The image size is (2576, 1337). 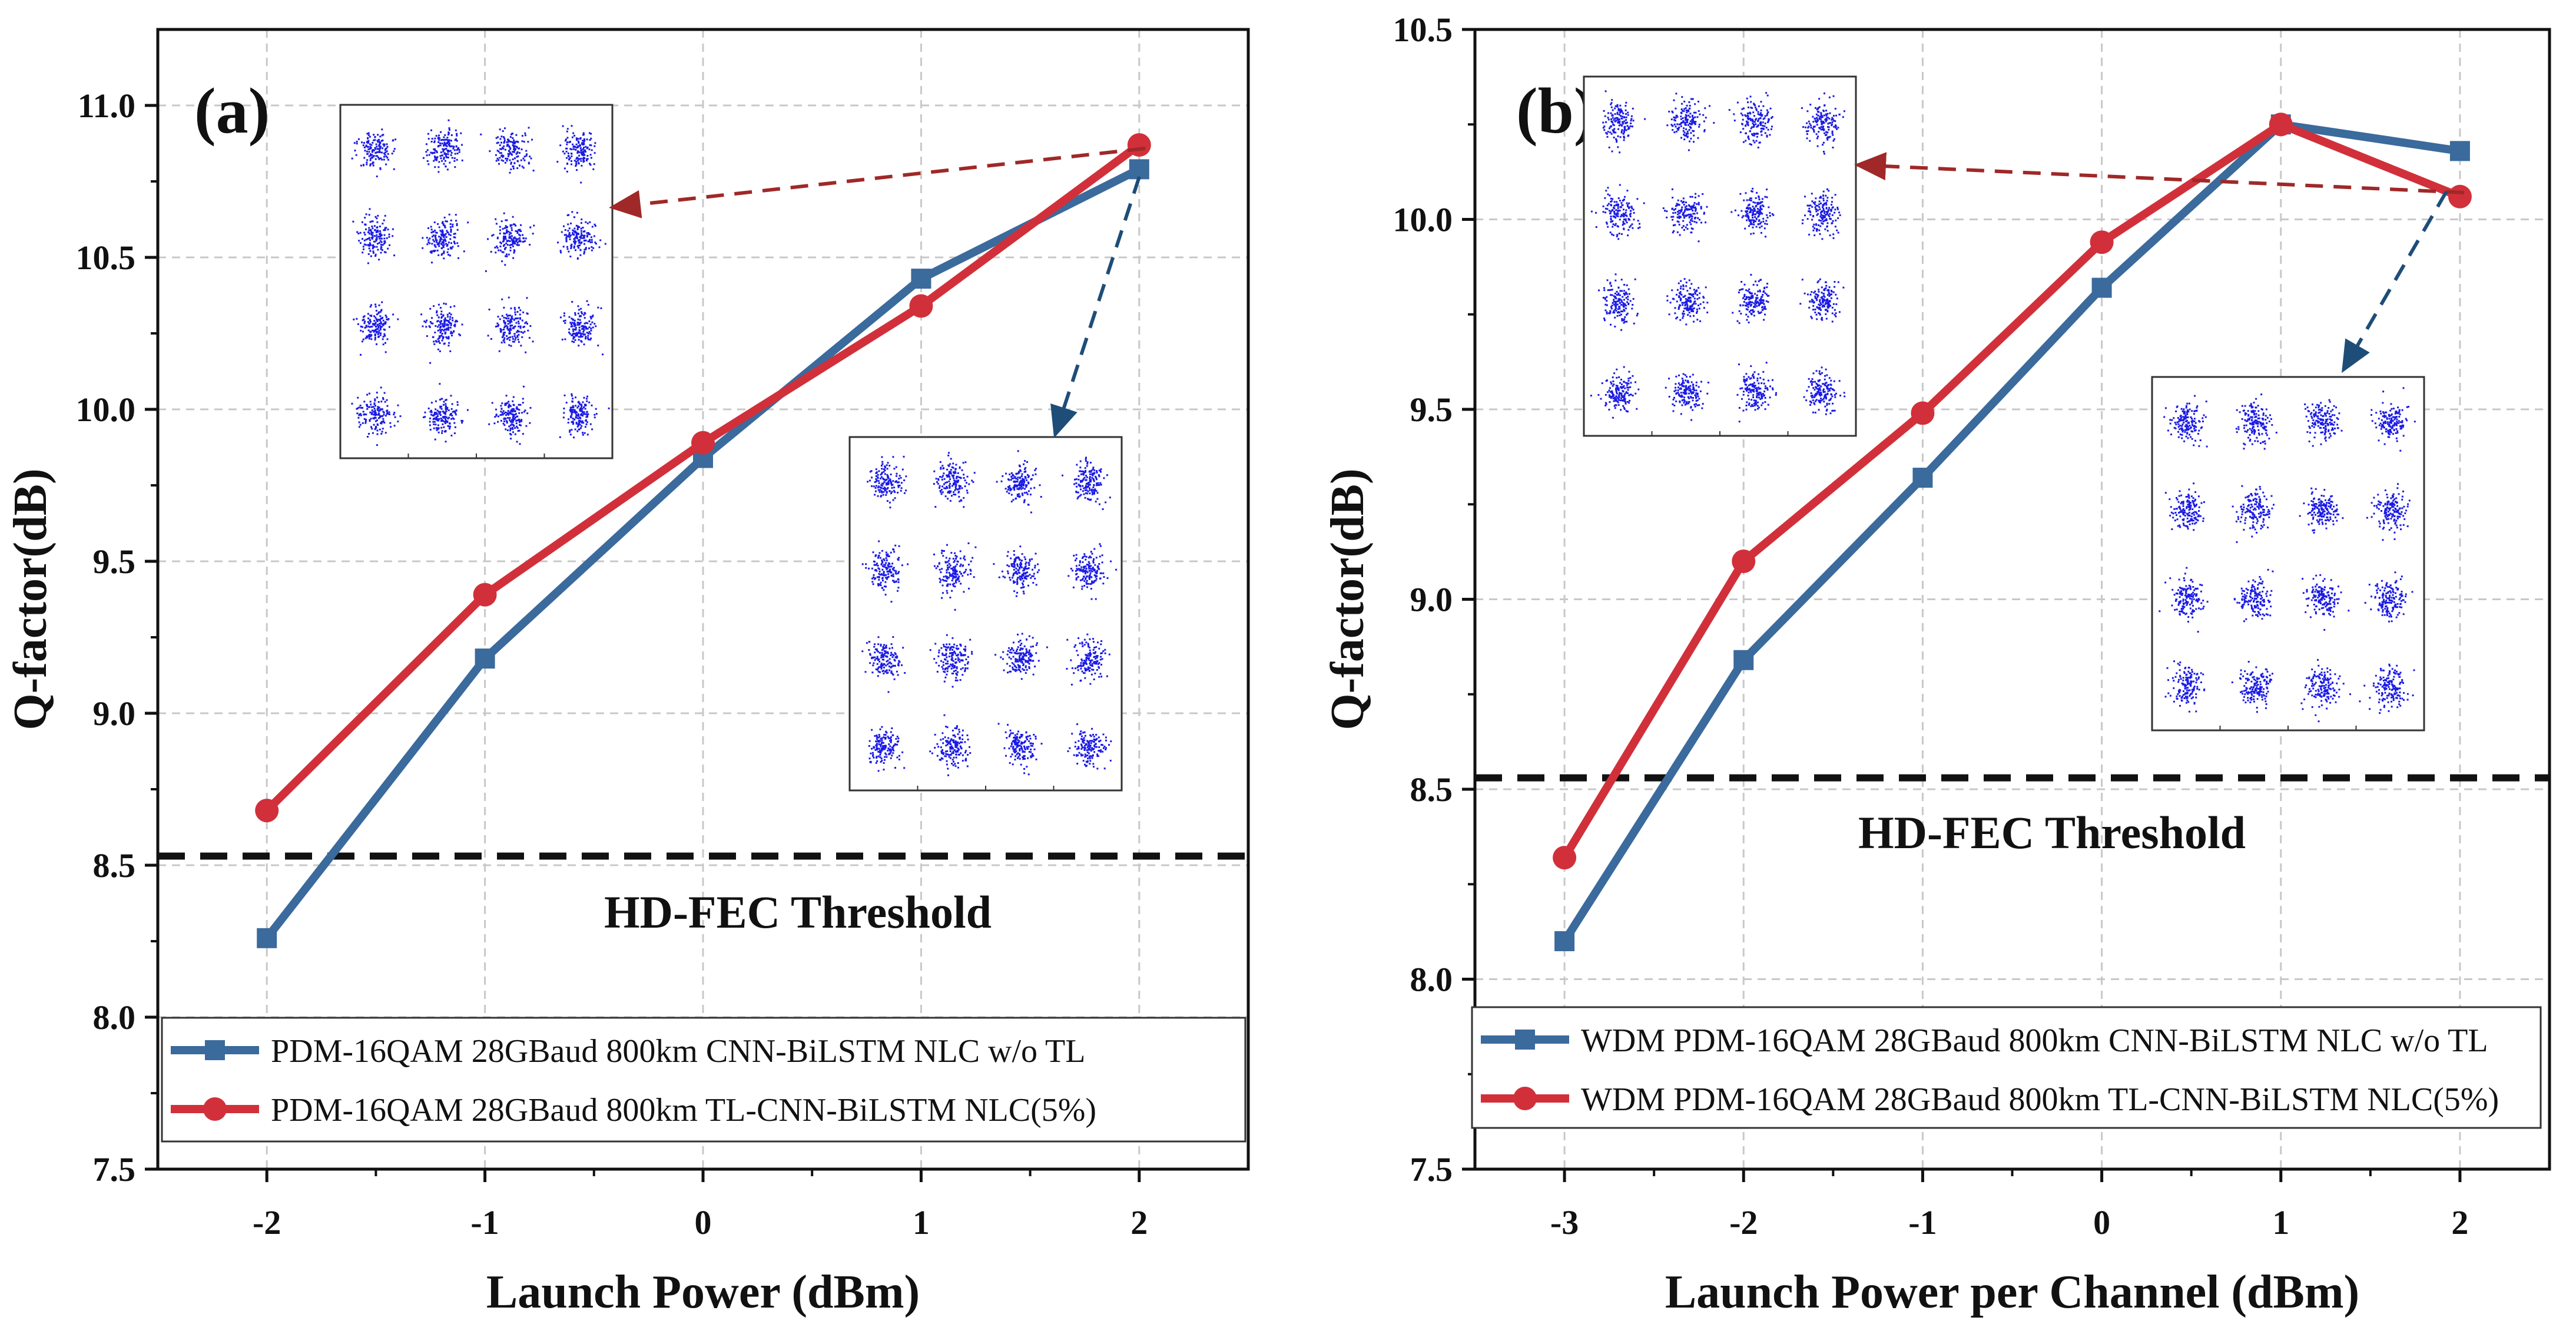 I want to click on x-axis-label: Launch Power per Channel (dBm), so click(x=2012, y=1292).